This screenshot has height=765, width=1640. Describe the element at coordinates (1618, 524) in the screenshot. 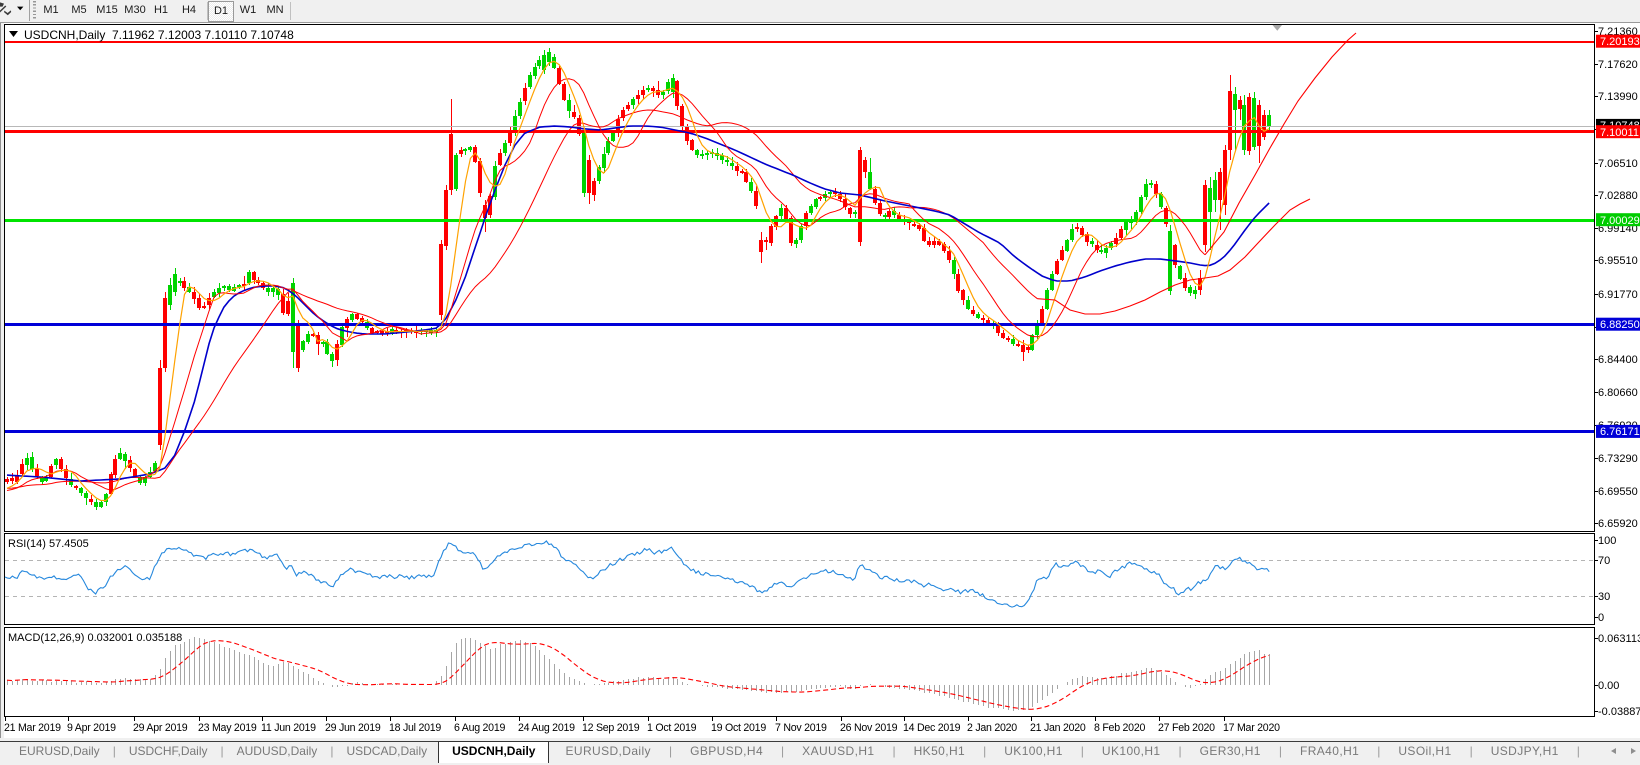

I see `svg-text: 6.65920` at that location.